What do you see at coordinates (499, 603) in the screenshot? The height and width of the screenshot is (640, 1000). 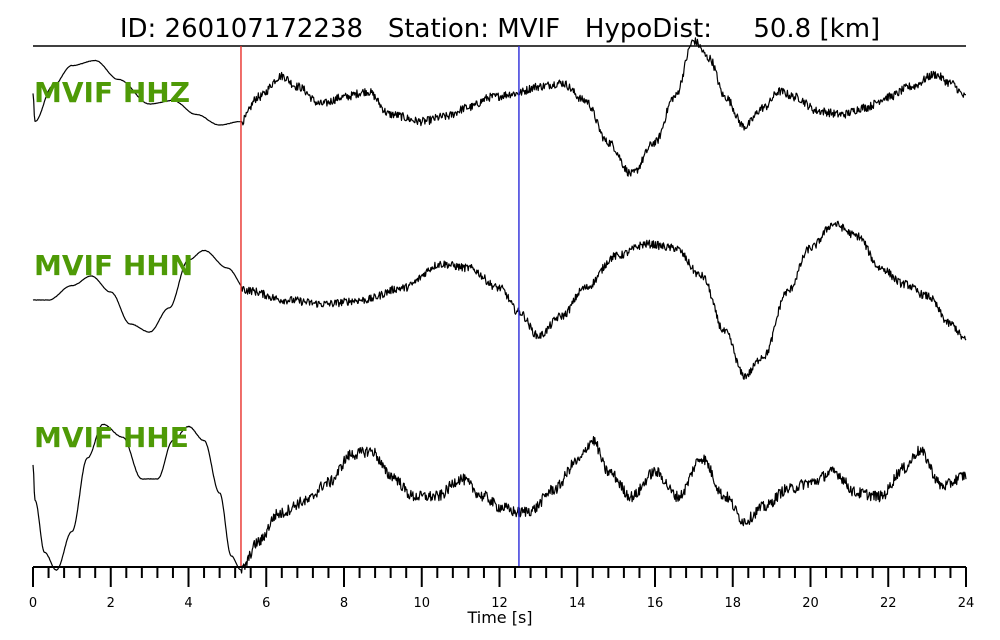 I see `x-tick-label: 12` at bounding box center [499, 603].